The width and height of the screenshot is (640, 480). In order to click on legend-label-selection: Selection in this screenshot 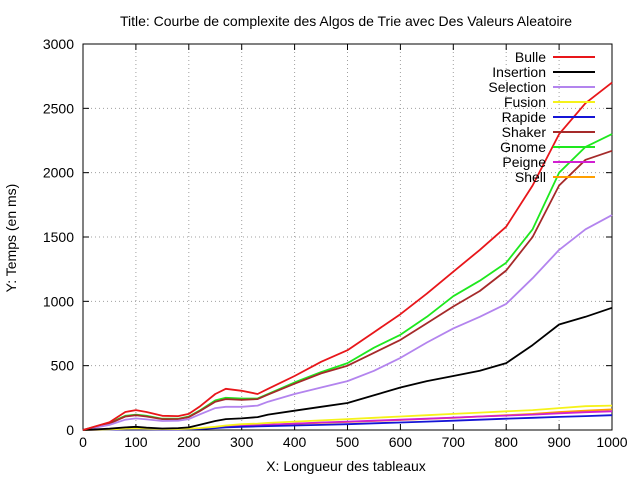, I will do `click(517, 87)`.